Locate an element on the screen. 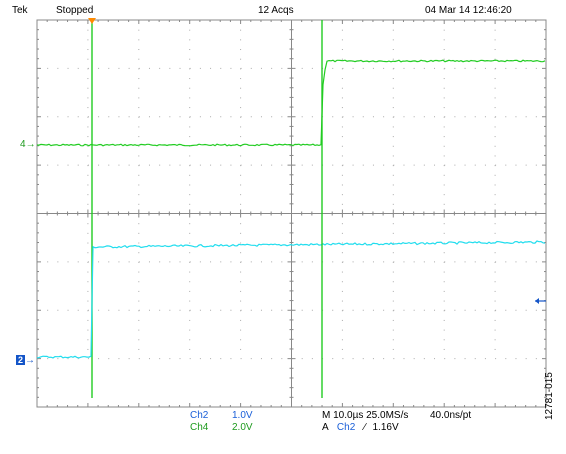 The width and height of the screenshot is (566, 454). figure-id: 12781-015 is located at coordinates (549, 396).